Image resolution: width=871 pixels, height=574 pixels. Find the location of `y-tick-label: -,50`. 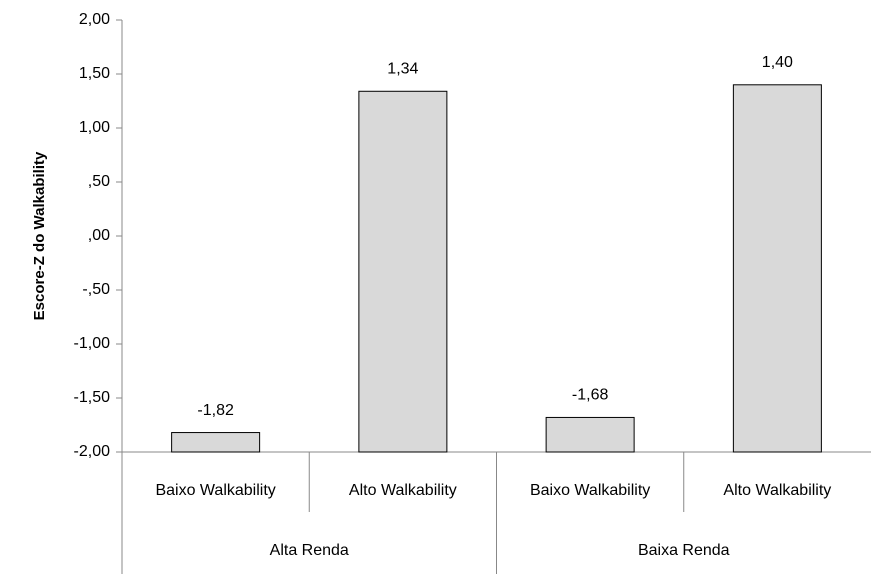

y-tick-label: -,50 is located at coordinates (96, 289).